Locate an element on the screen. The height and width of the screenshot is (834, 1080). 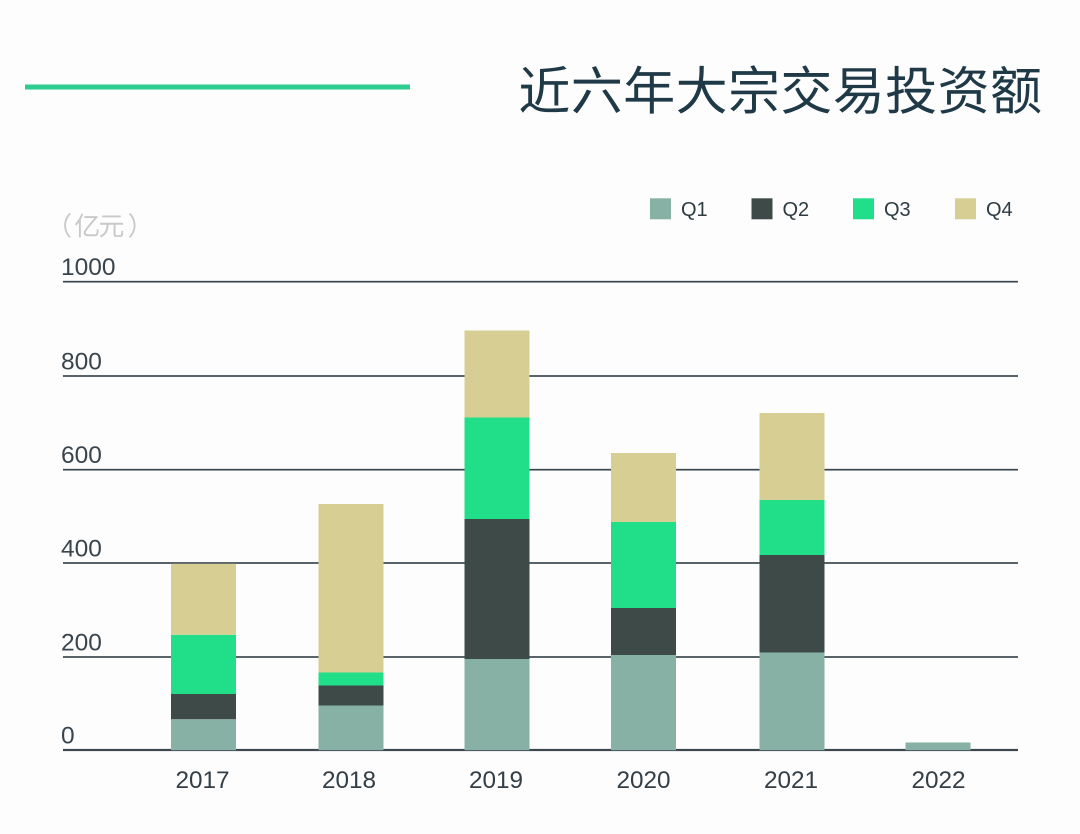
svg-text: Q3 is located at coordinates (897, 210).